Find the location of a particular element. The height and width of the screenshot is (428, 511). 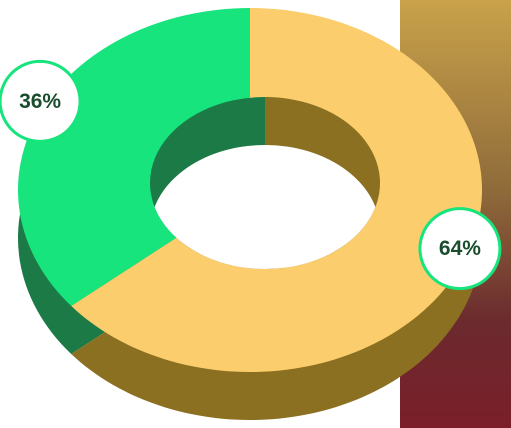

data-label: 36% is located at coordinates (40, 101).